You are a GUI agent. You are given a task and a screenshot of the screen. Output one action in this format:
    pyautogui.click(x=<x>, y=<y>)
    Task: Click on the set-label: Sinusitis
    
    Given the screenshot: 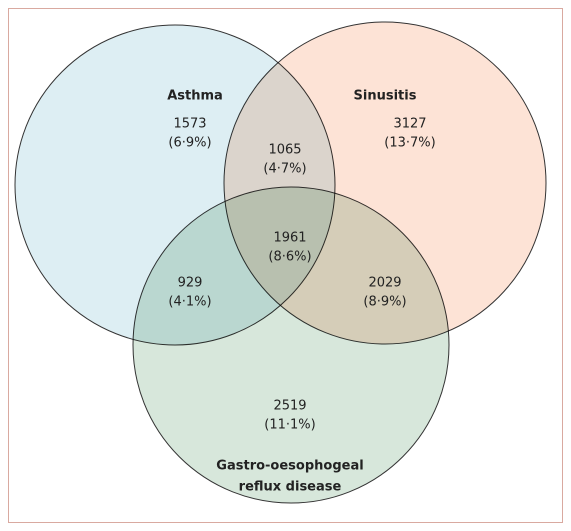 What is the action you would take?
    pyautogui.click(x=385, y=96)
    